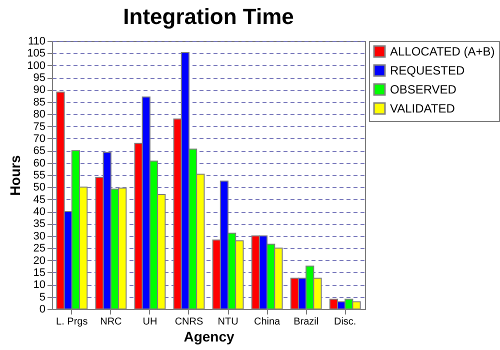 This screenshot has width=500, height=350. What do you see at coordinates (37, 42) in the screenshot?
I see `y-tick-label: 110` at bounding box center [37, 42].